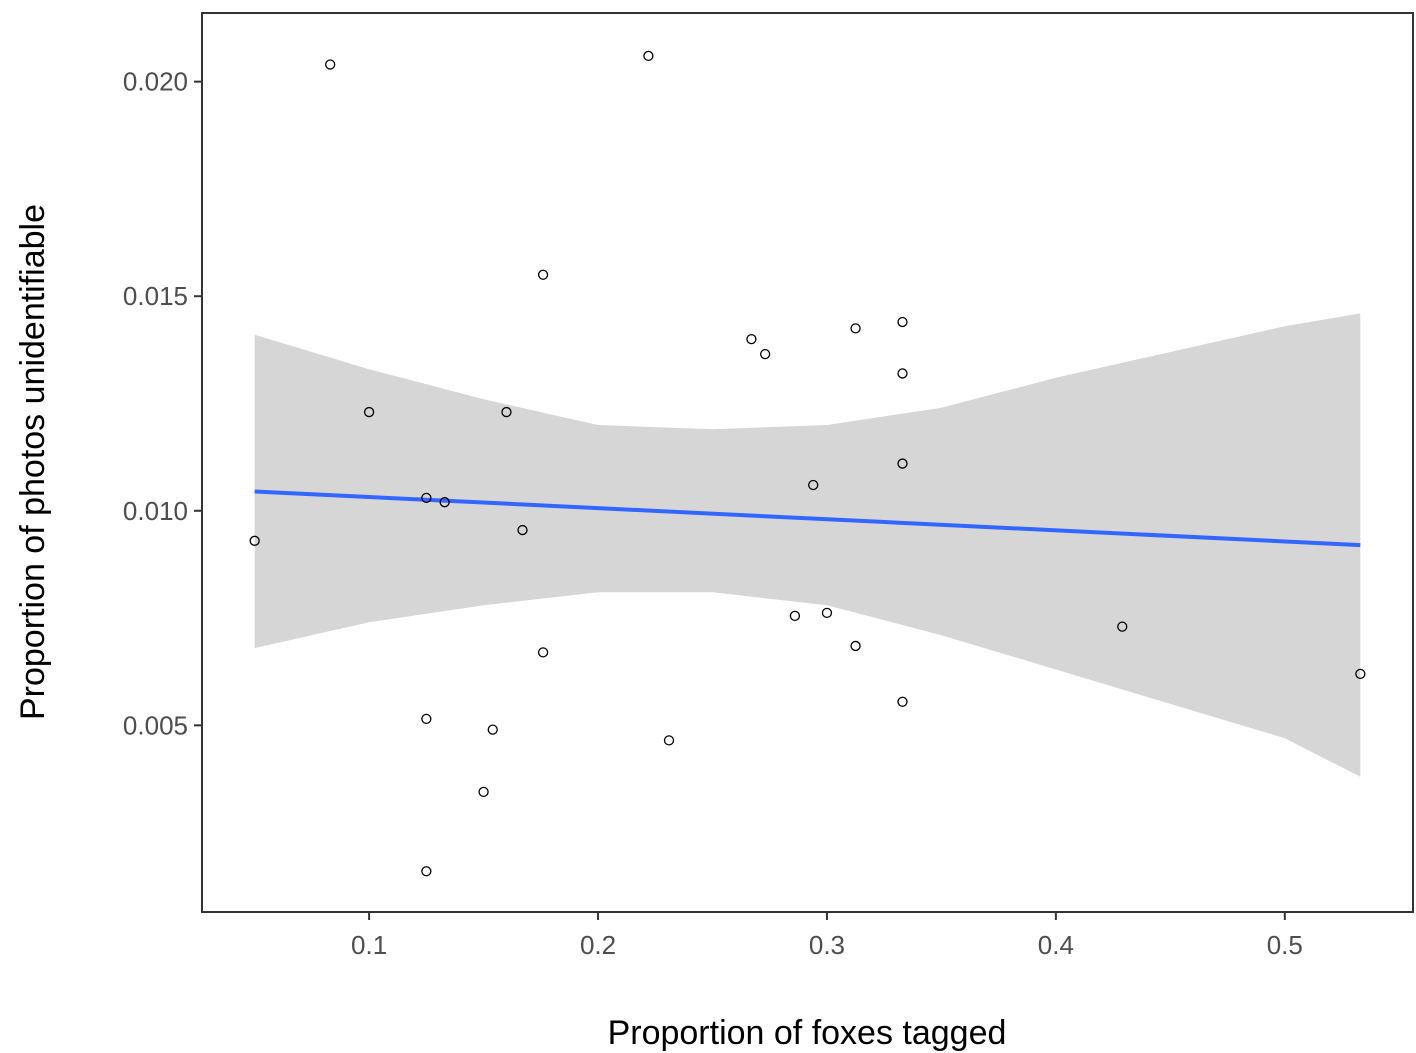 This screenshot has height=1053, width=1416. I want to click on x-tick-label: 0.5, so click(1285, 945).